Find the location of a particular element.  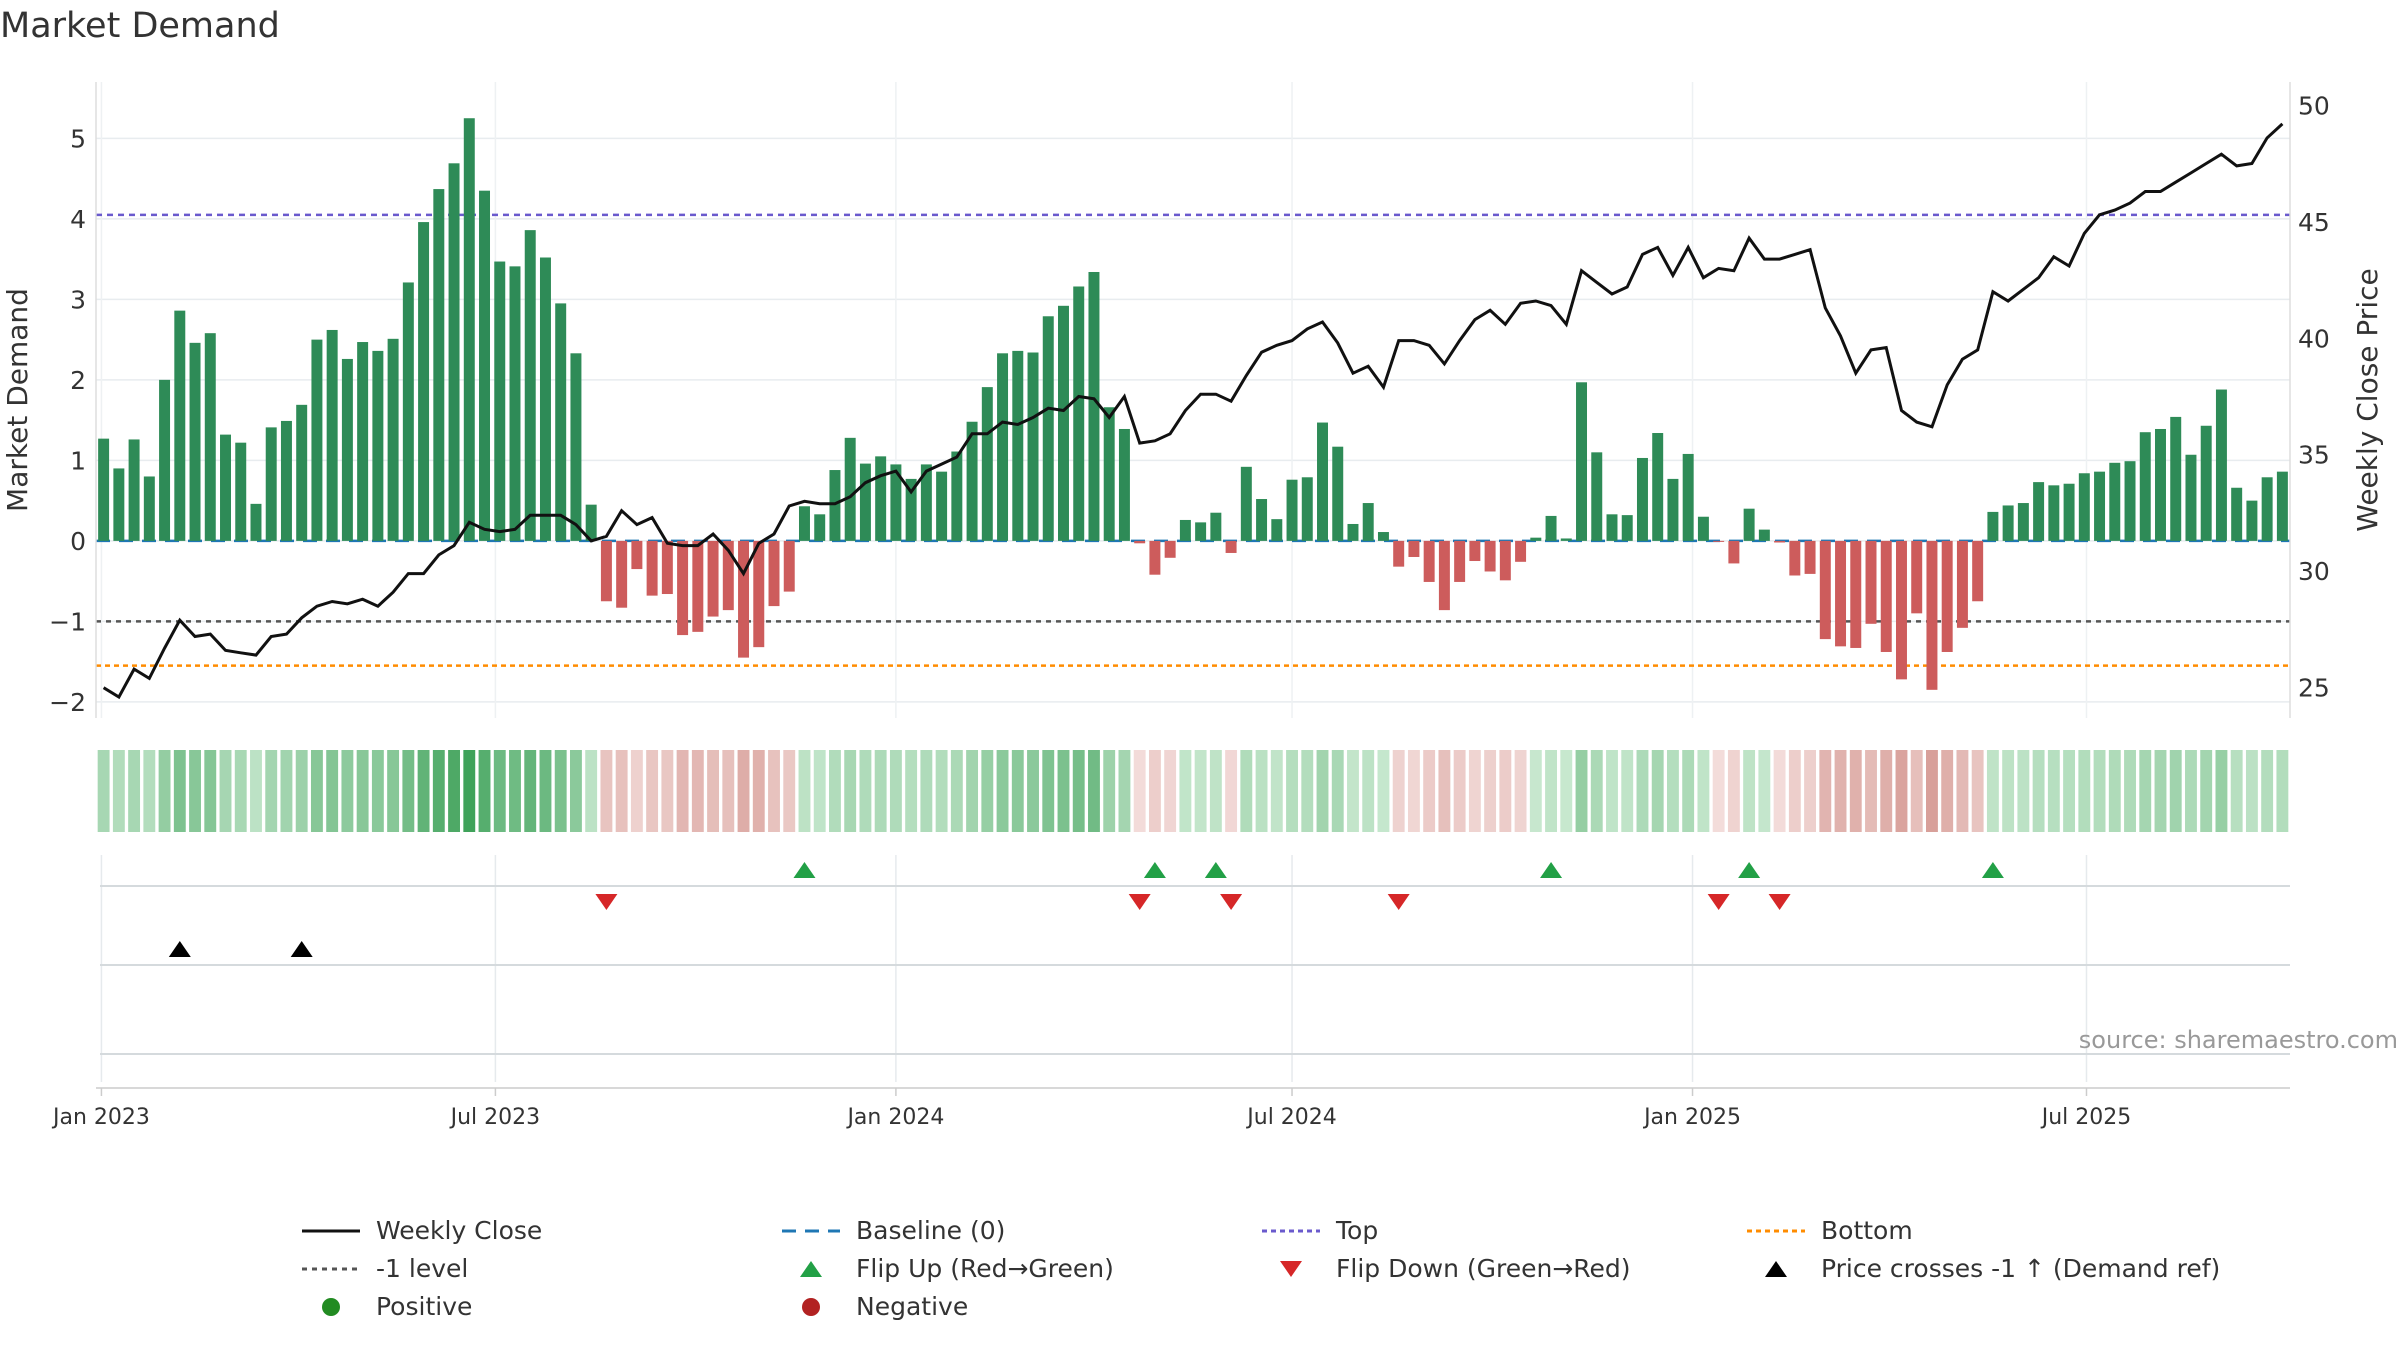

legend-label: Top is located at coordinates (1357, 1230).